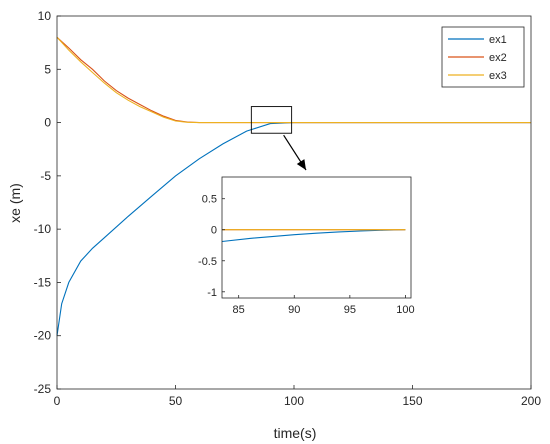 This screenshot has height=444, width=550. Describe the element at coordinates (350, 310) in the screenshot. I see `inset-x-tick-label: 95` at that location.